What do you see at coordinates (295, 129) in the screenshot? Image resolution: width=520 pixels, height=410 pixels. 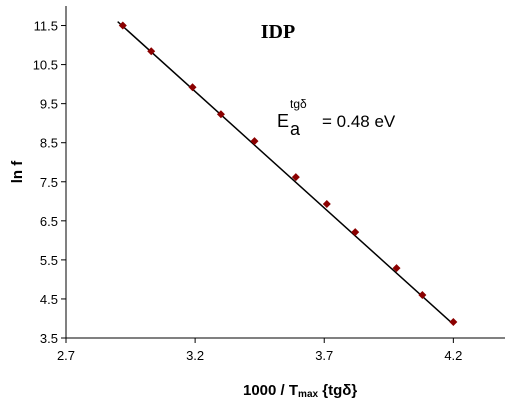 I see `annotation-sub: a` at bounding box center [295, 129].